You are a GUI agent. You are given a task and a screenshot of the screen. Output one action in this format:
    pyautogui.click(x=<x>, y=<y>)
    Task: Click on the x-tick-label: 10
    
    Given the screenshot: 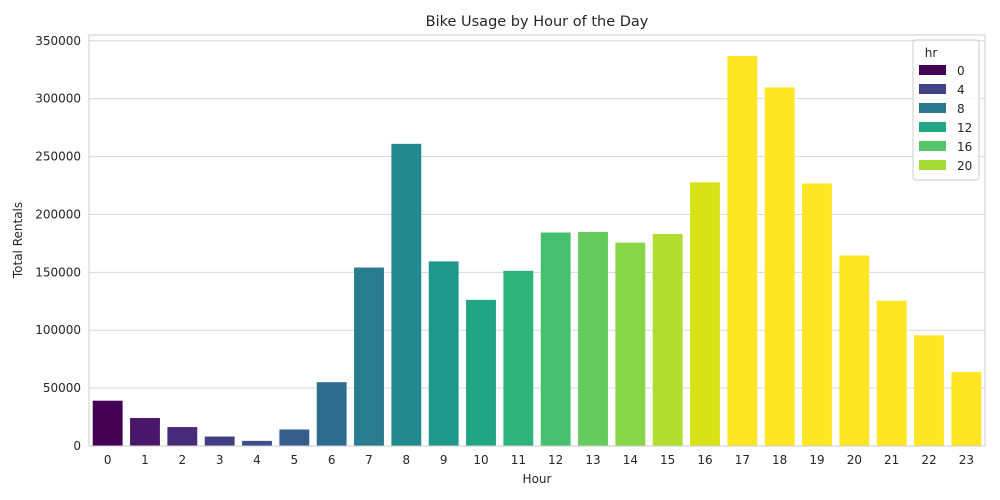 What is the action you would take?
    pyautogui.click(x=480, y=460)
    